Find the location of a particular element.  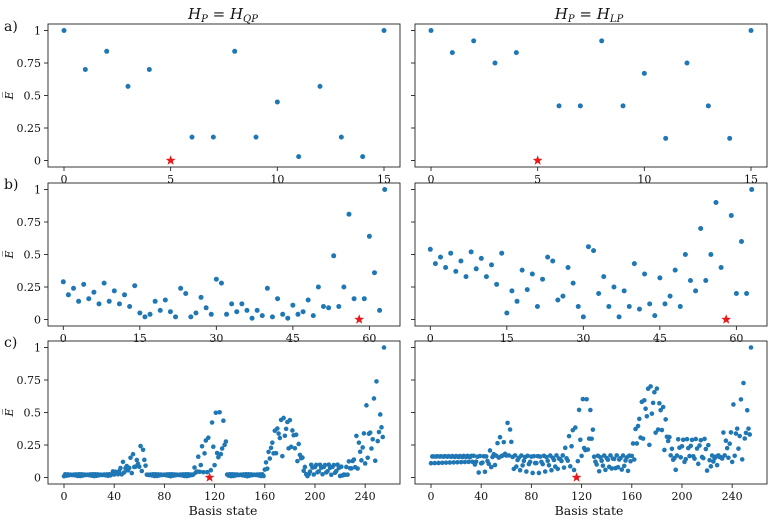

x-tick-label: 80 is located at coordinates (164, 496).